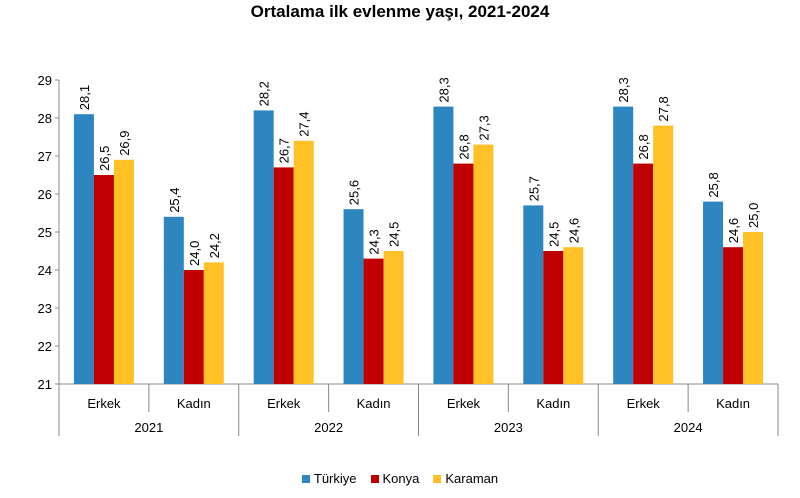  Describe the element at coordinates (508, 427) in the screenshot. I see `year-label: 2023` at that location.